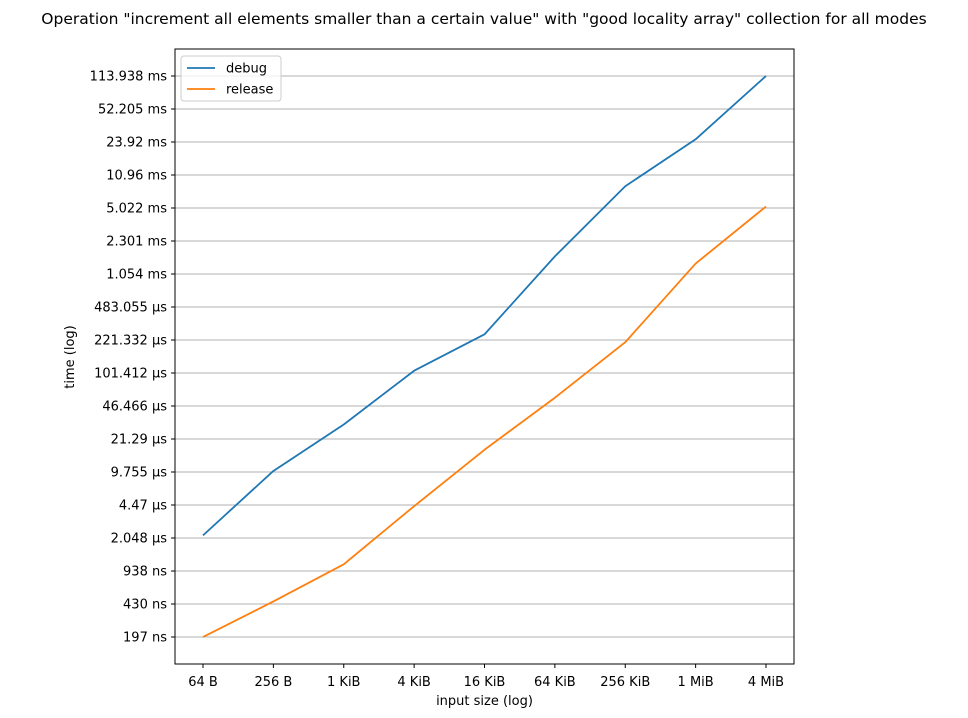  Describe the element at coordinates (273, 682) in the screenshot. I see `x-tick-label: 256 B` at that location.